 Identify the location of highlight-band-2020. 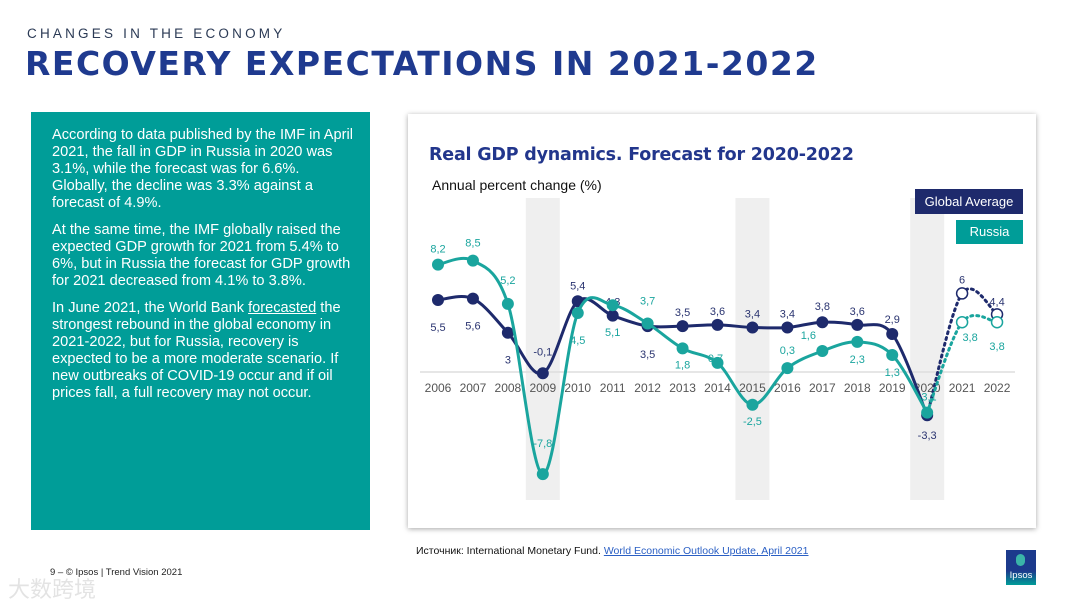
(927, 349).